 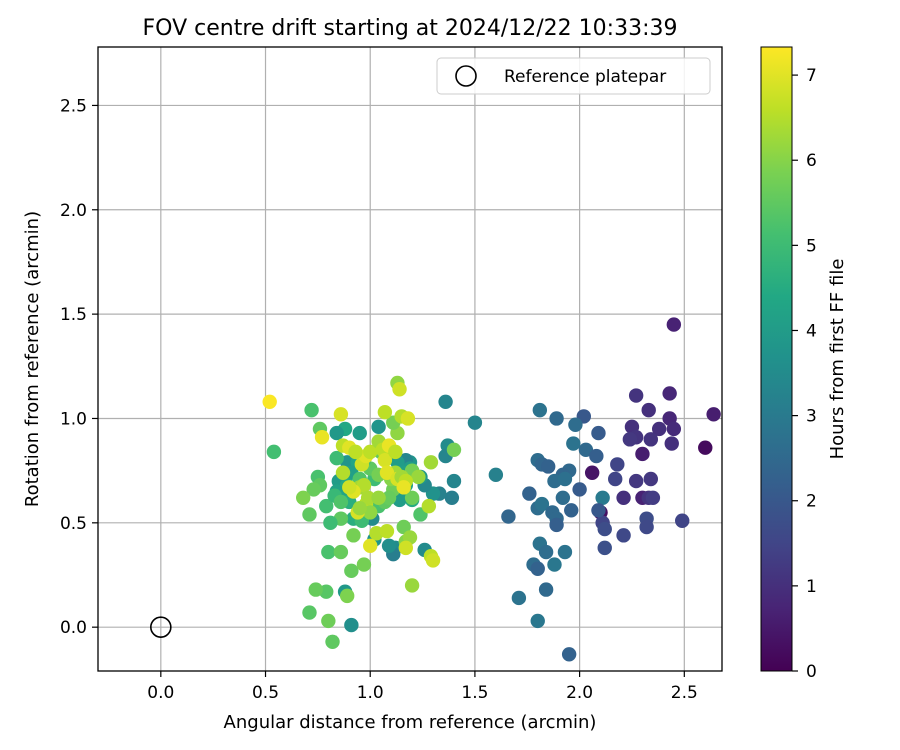 What do you see at coordinates (811, 502) in the screenshot?
I see `colorbar-tick-label: 2` at bounding box center [811, 502].